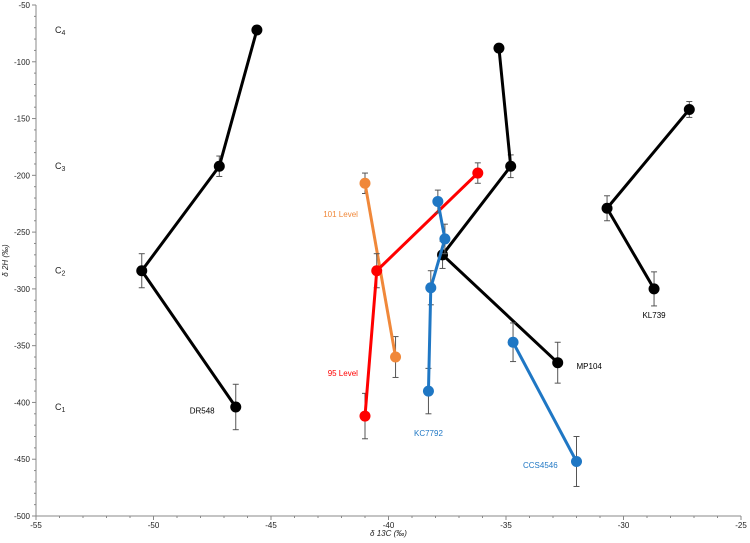 Image resolution: width=750 pixels, height=543 pixels. Describe the element at coordinates (340, 214) in the screenshot. I see `series-label: 101 Level` at that location.